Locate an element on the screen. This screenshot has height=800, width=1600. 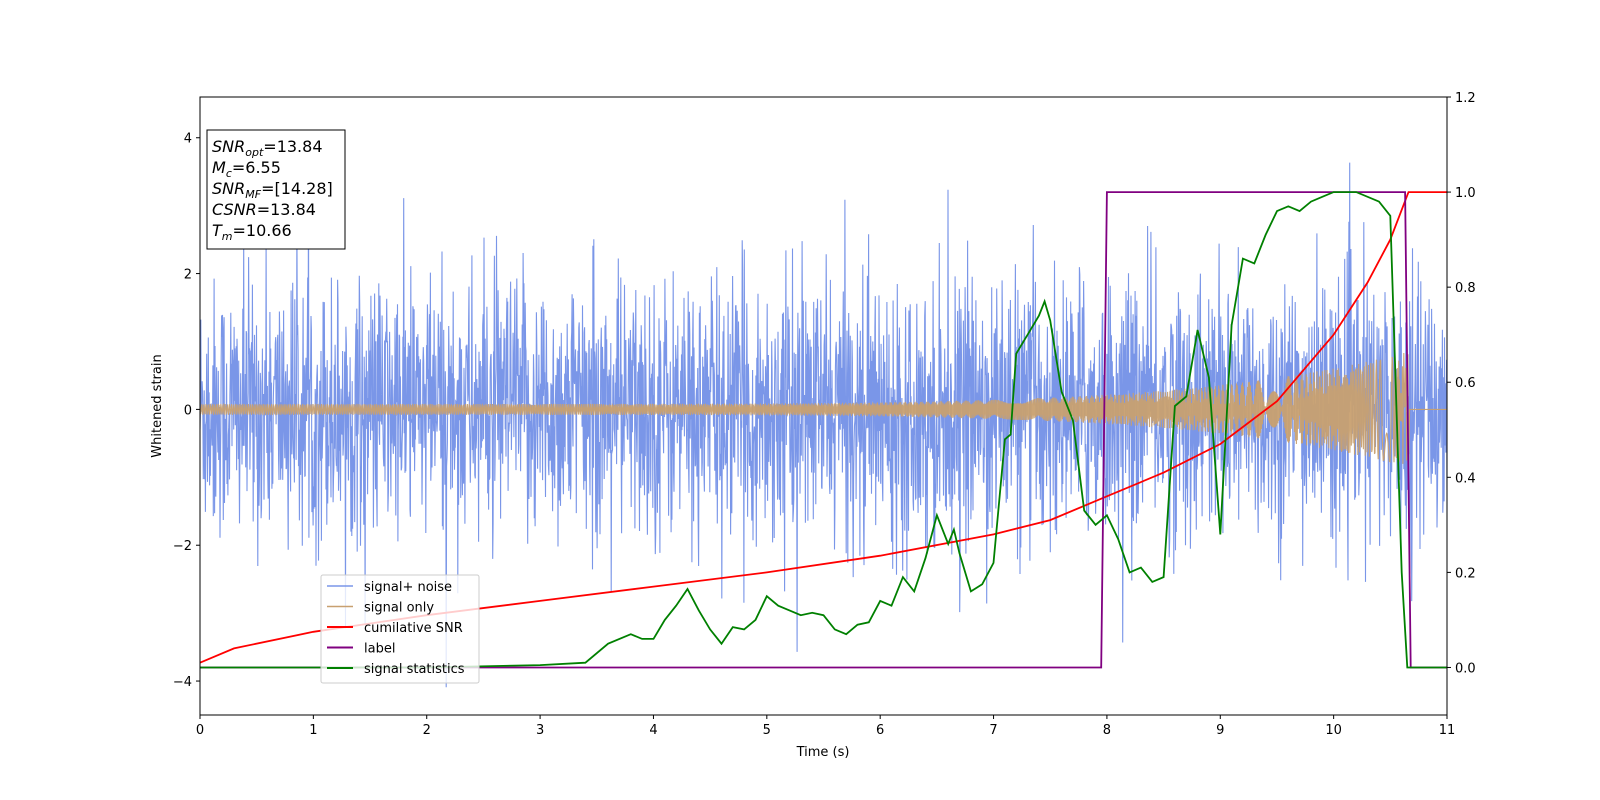
x-tick-label: 0 is located at coordinates (200, 730).